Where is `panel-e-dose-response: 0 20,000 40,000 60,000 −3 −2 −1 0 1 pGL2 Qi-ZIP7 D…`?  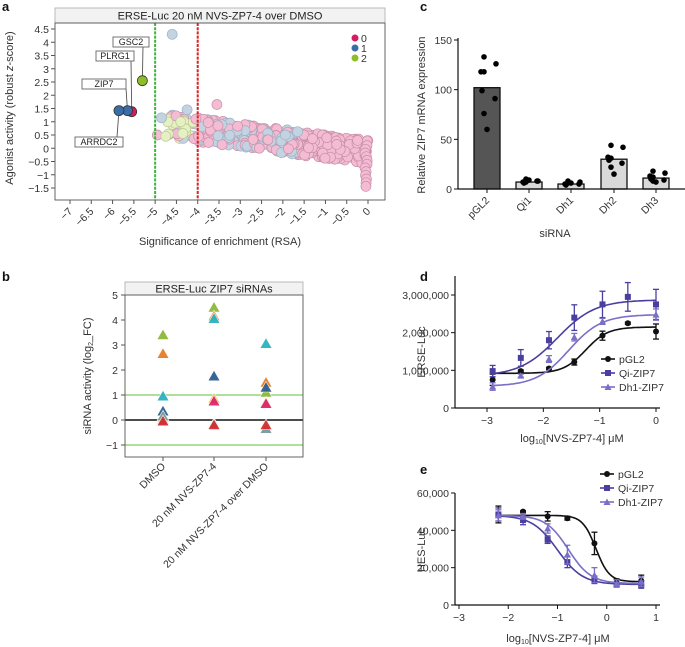 panel-e-dose-response: 0 20,000 40,000 60,000 −3 −2 −1 0 1 pGL2 Qi-ZIP7 D… is located at coordinates (539, 557).